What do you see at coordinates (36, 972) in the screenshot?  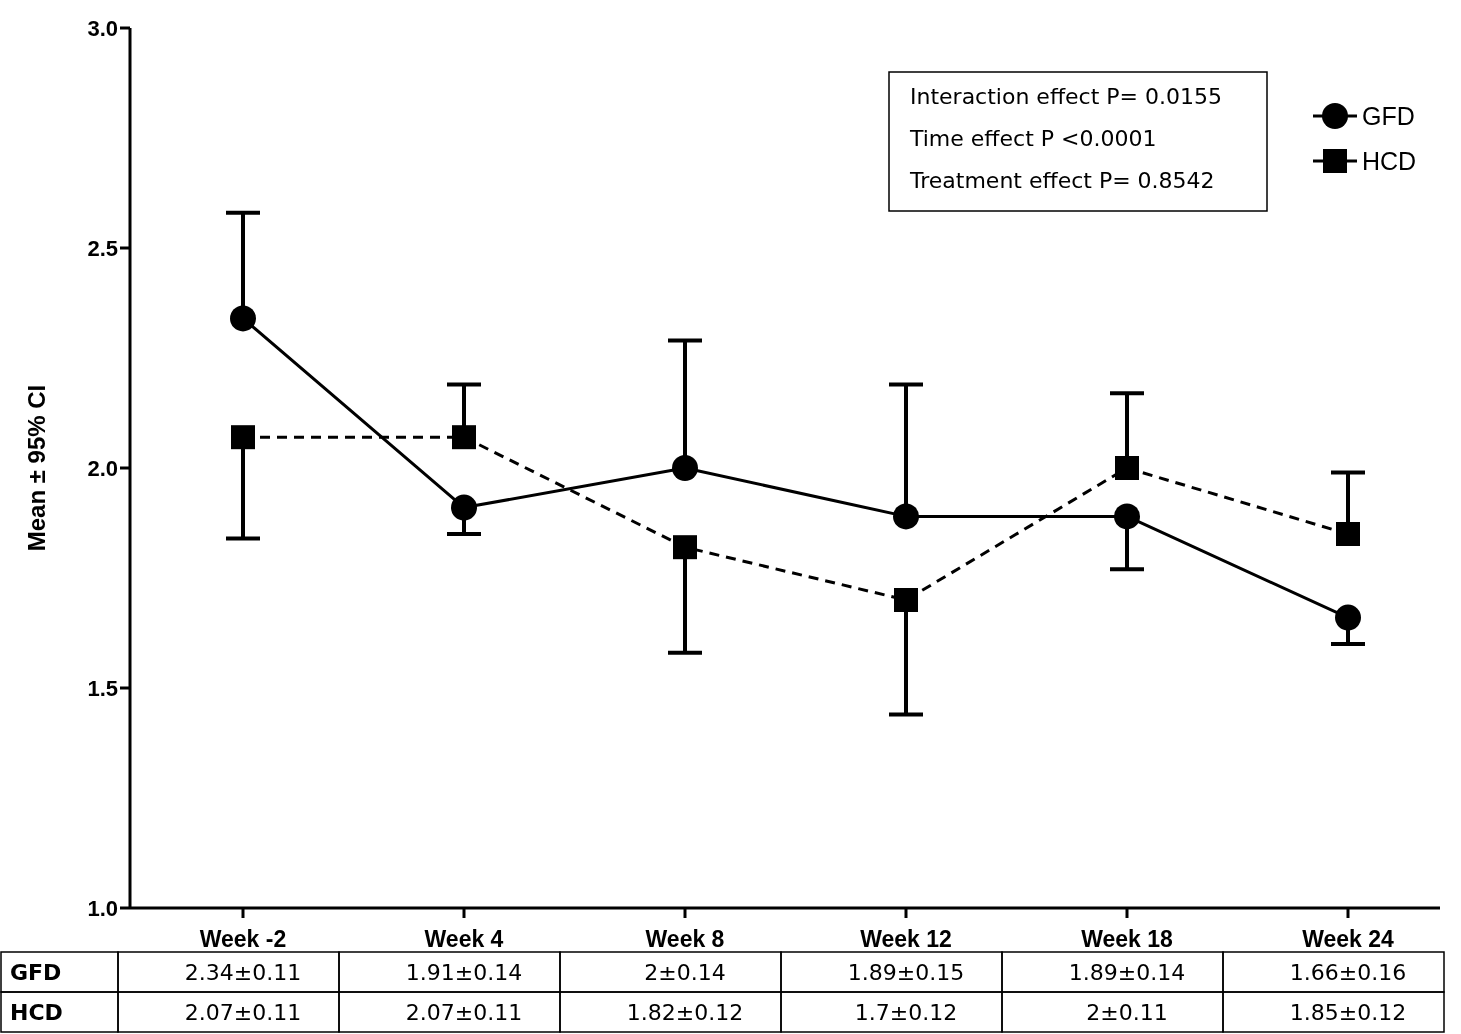 I see `text: GFD` at bounding box center [36, 972].